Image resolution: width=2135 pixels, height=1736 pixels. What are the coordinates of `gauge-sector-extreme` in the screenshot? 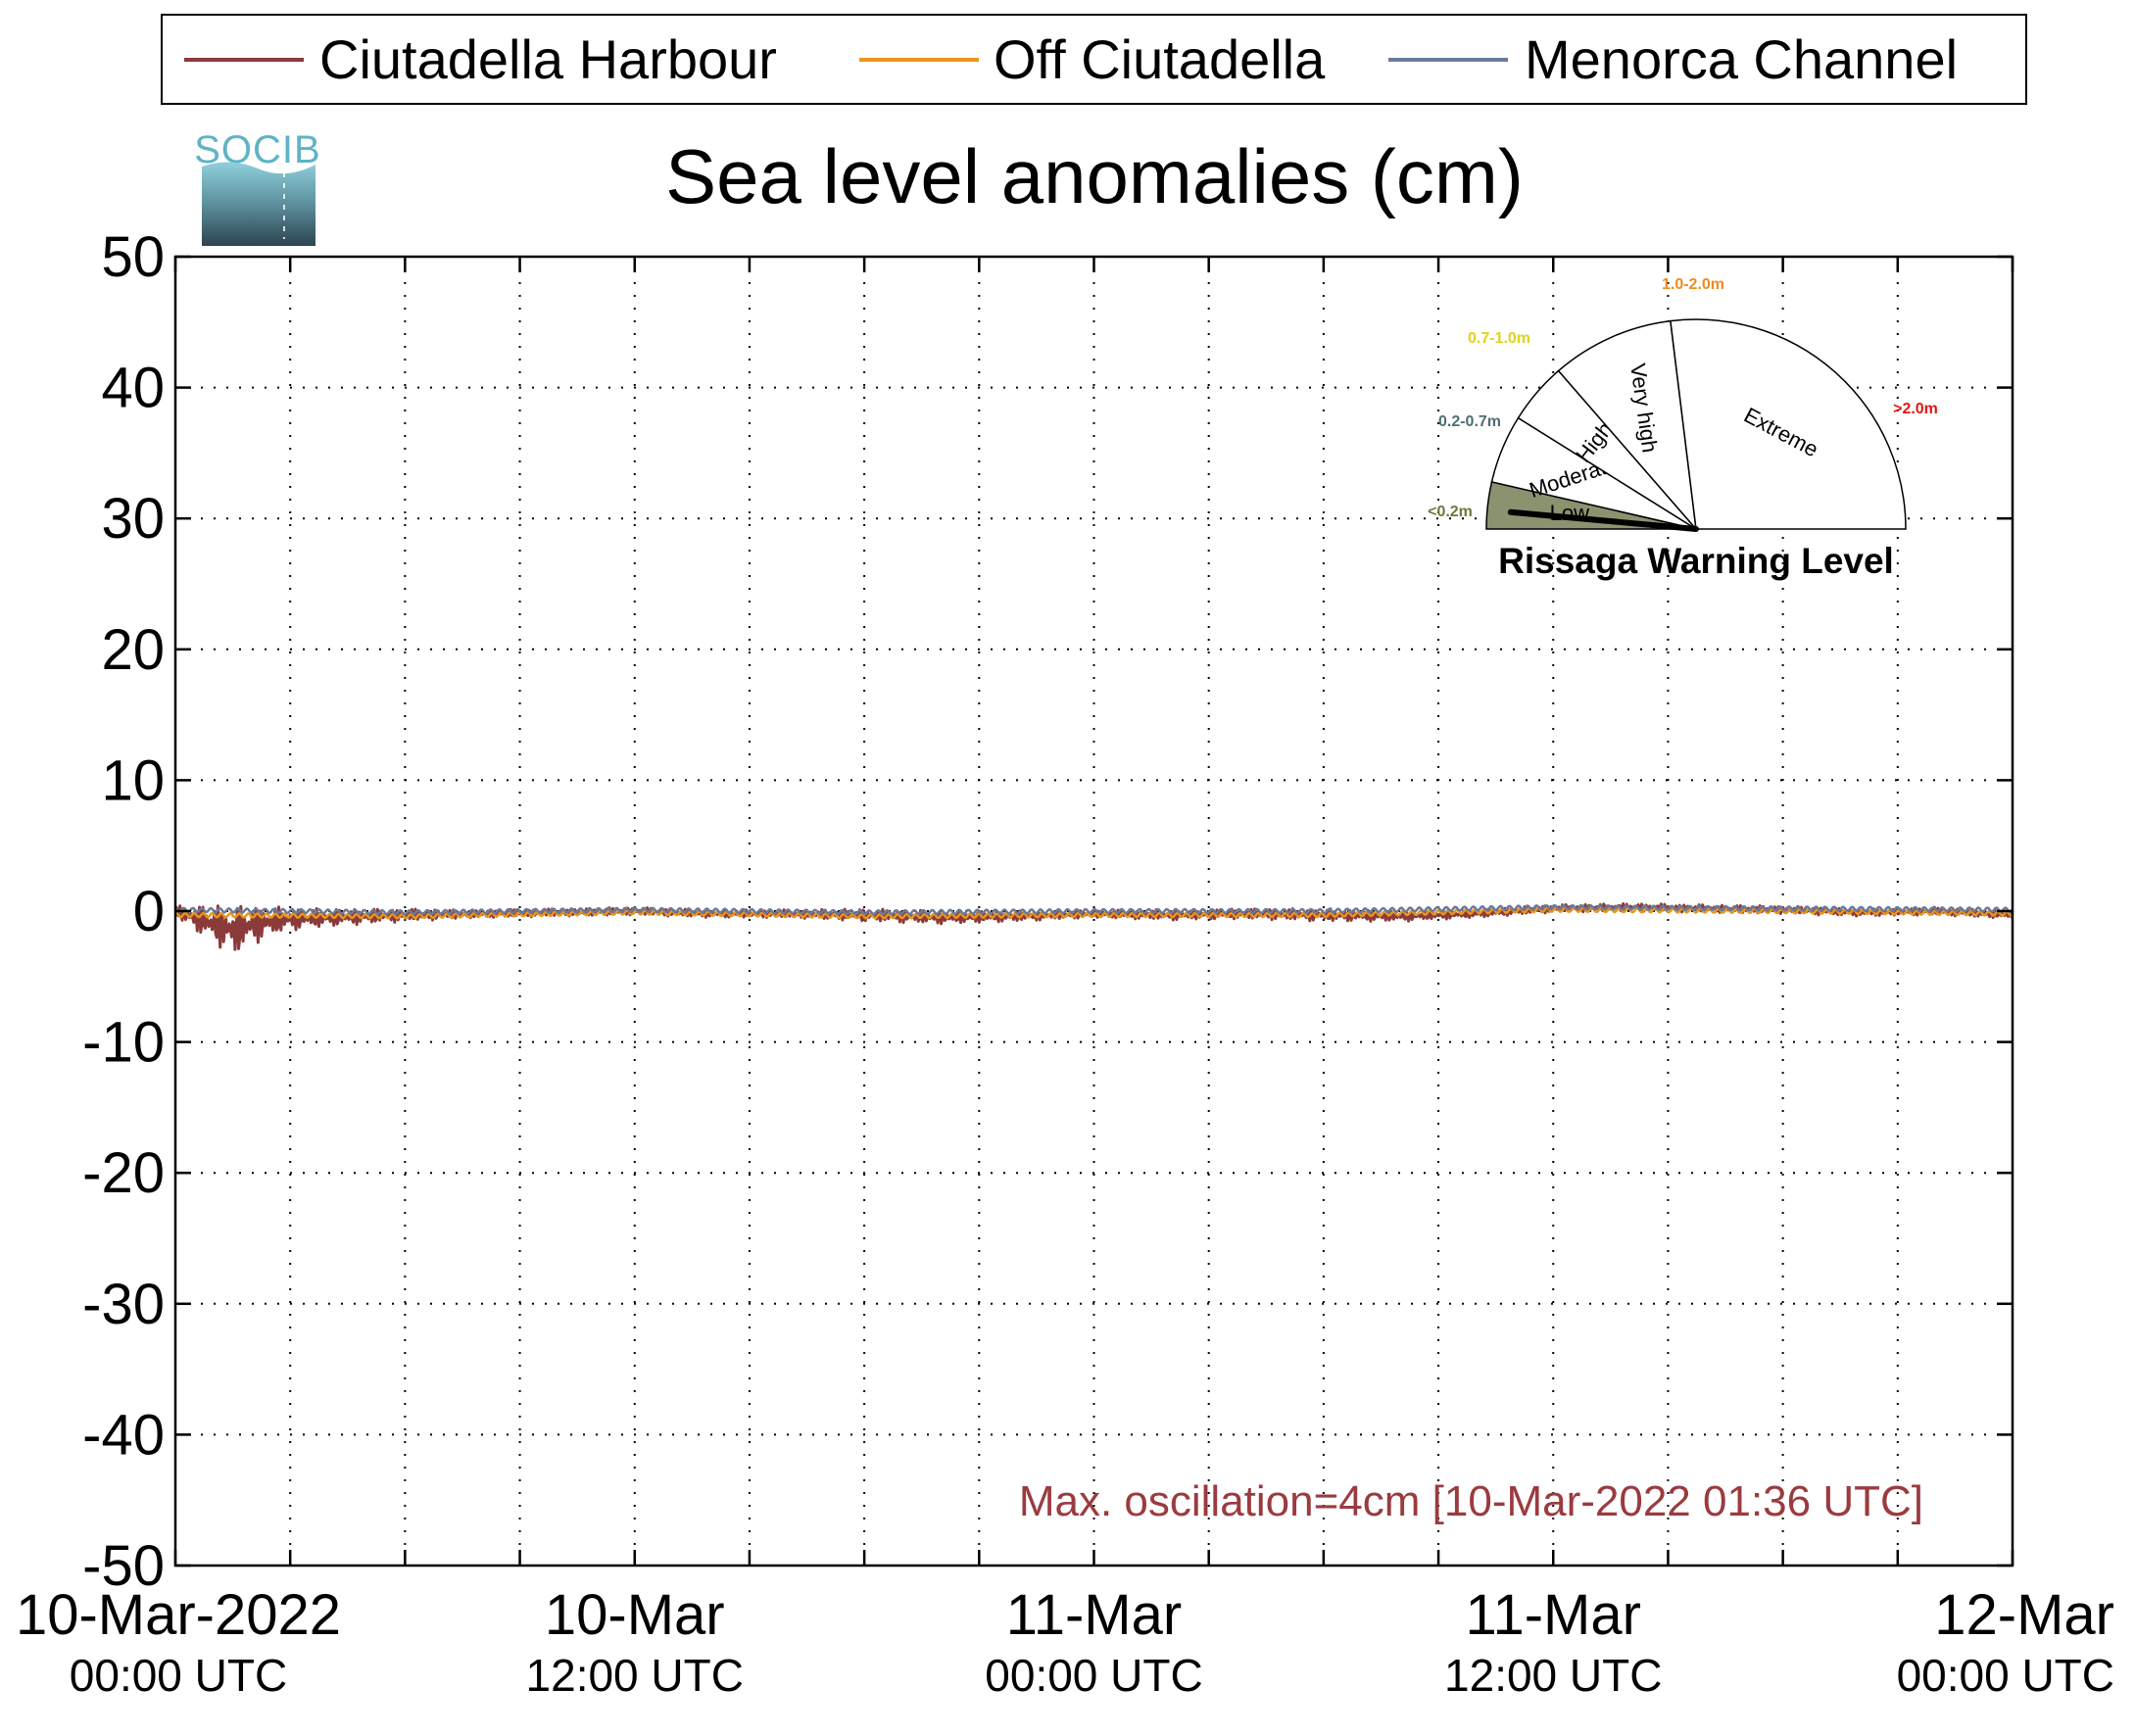 It's located at (1788, 424).